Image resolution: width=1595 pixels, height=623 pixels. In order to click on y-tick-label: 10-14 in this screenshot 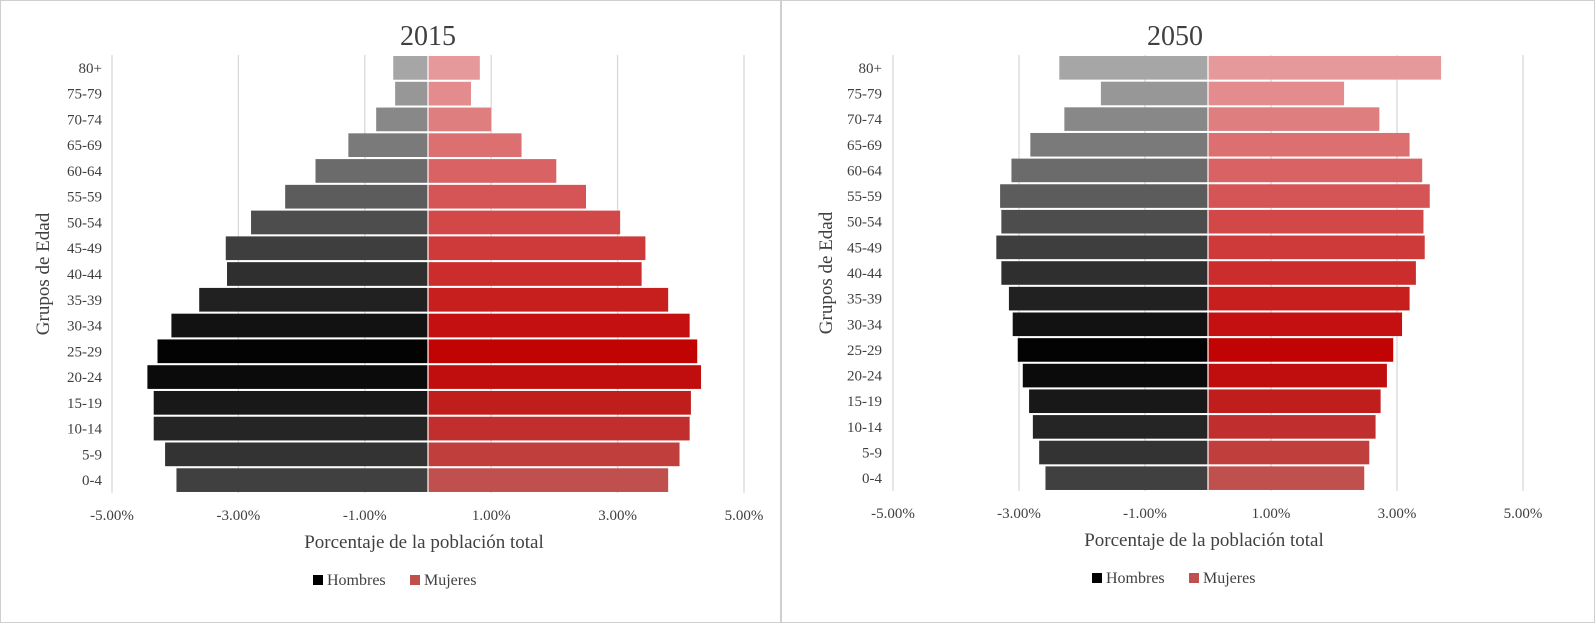, I will do `click(84, 430)`.